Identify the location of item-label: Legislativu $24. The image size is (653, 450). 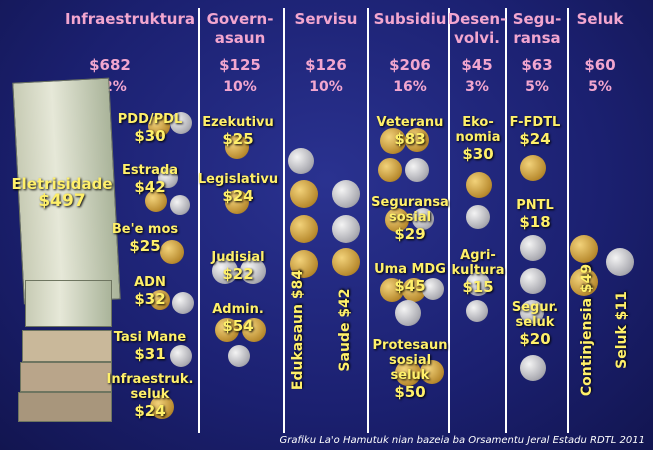
(238, 188).